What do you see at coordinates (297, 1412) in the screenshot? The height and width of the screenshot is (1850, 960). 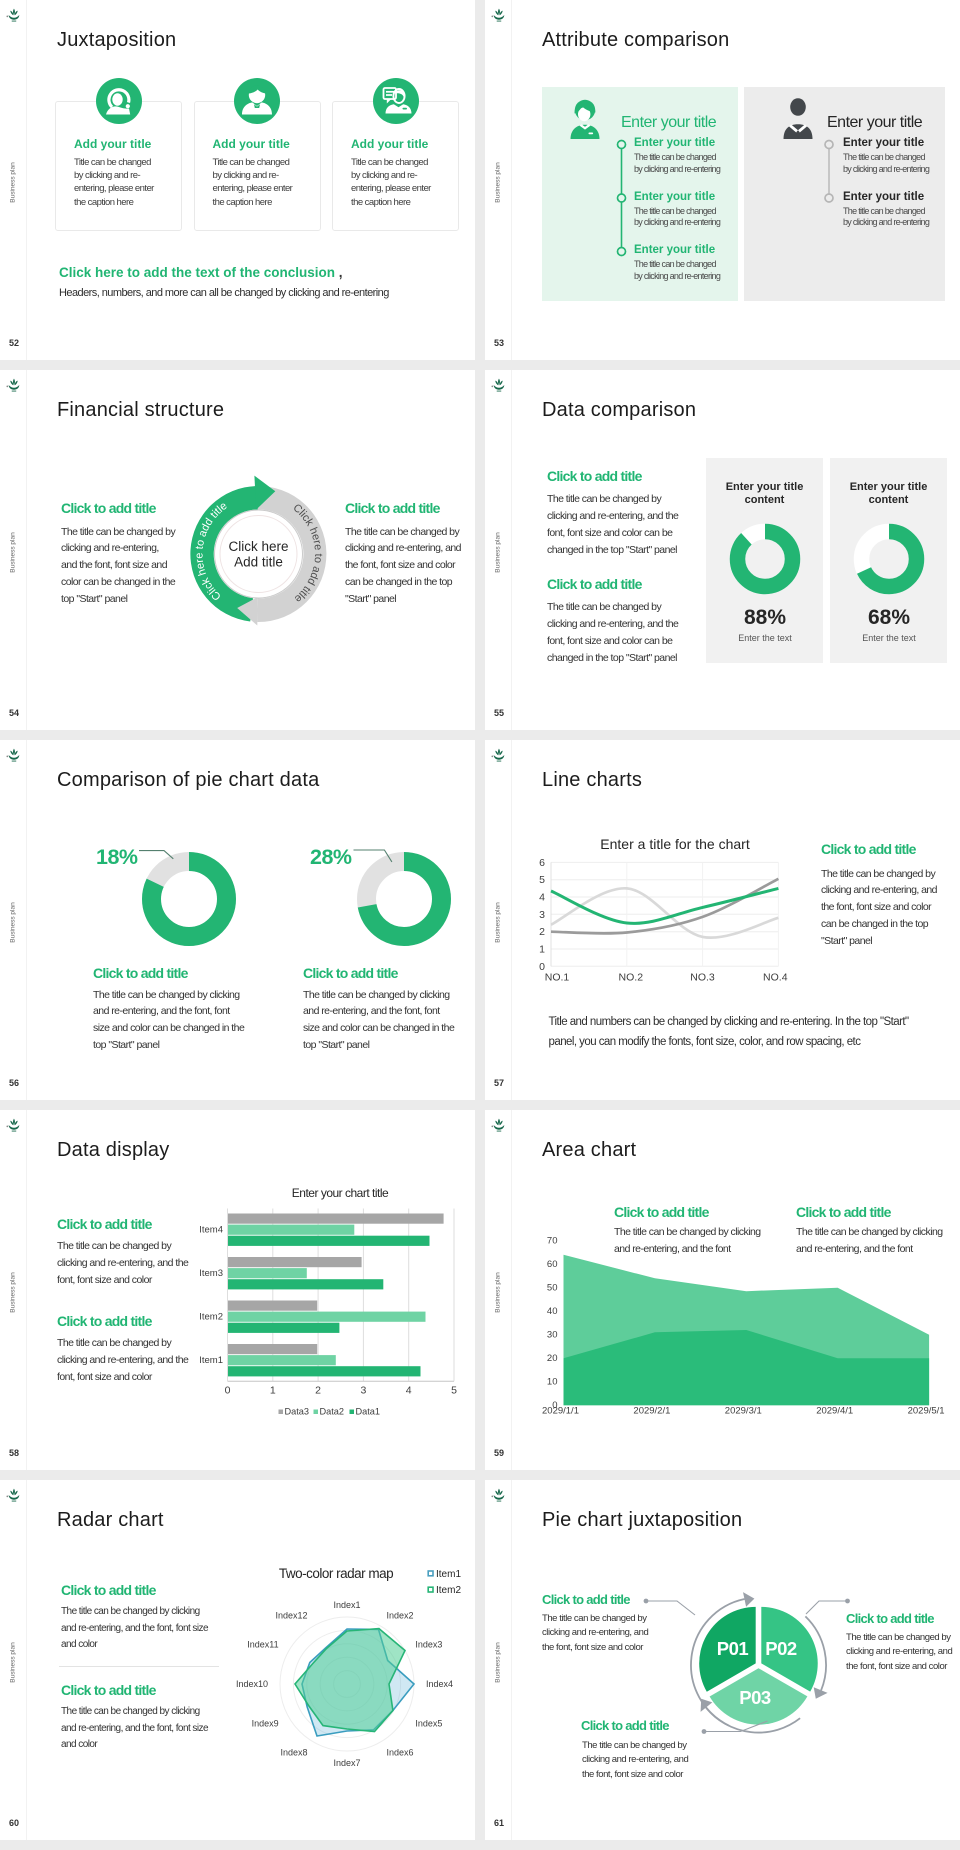 I see `svg-text: Data3` at bounding box center [297, 1412].